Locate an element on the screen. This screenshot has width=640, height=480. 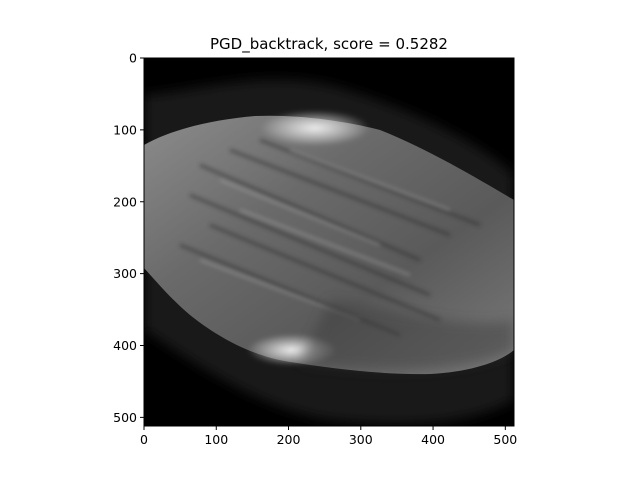
x-tick-label: 200 is located at coordinates (289, 439).